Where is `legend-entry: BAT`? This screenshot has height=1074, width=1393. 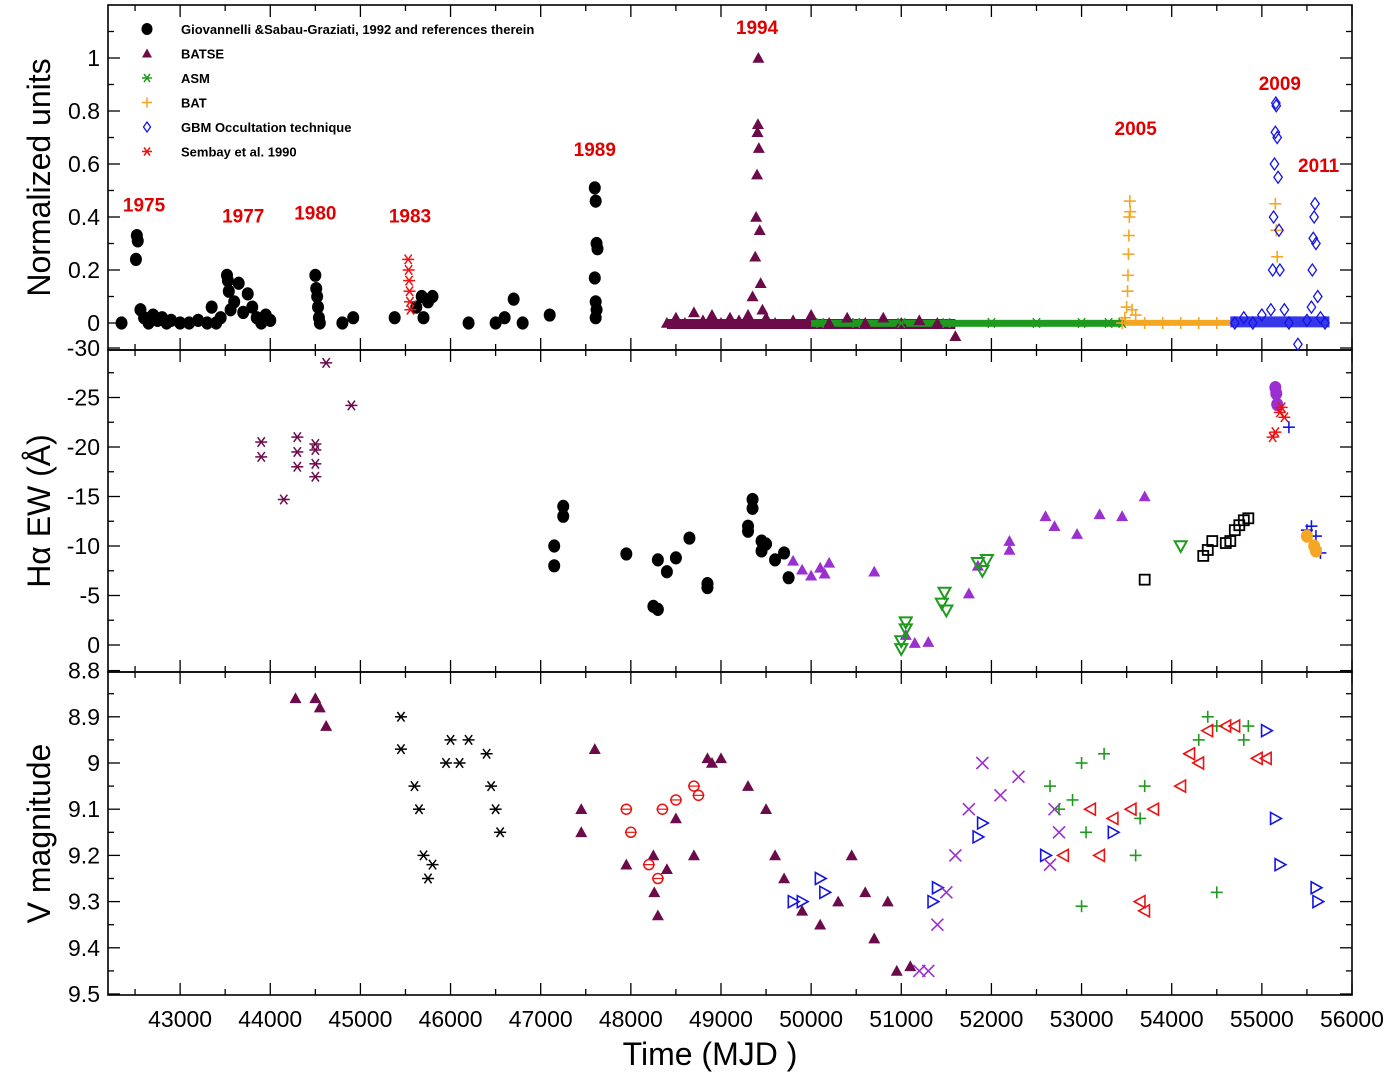
legend-entry: BAT is located at coordinates (194, 103).